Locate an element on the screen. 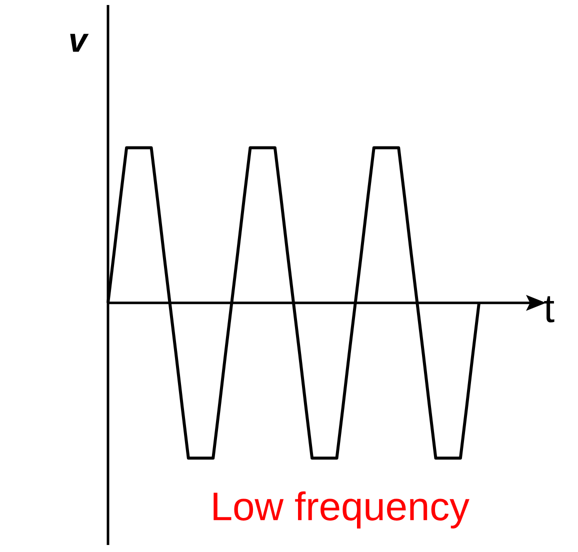  x-axis-title: t is located at coordinates (549, 309).